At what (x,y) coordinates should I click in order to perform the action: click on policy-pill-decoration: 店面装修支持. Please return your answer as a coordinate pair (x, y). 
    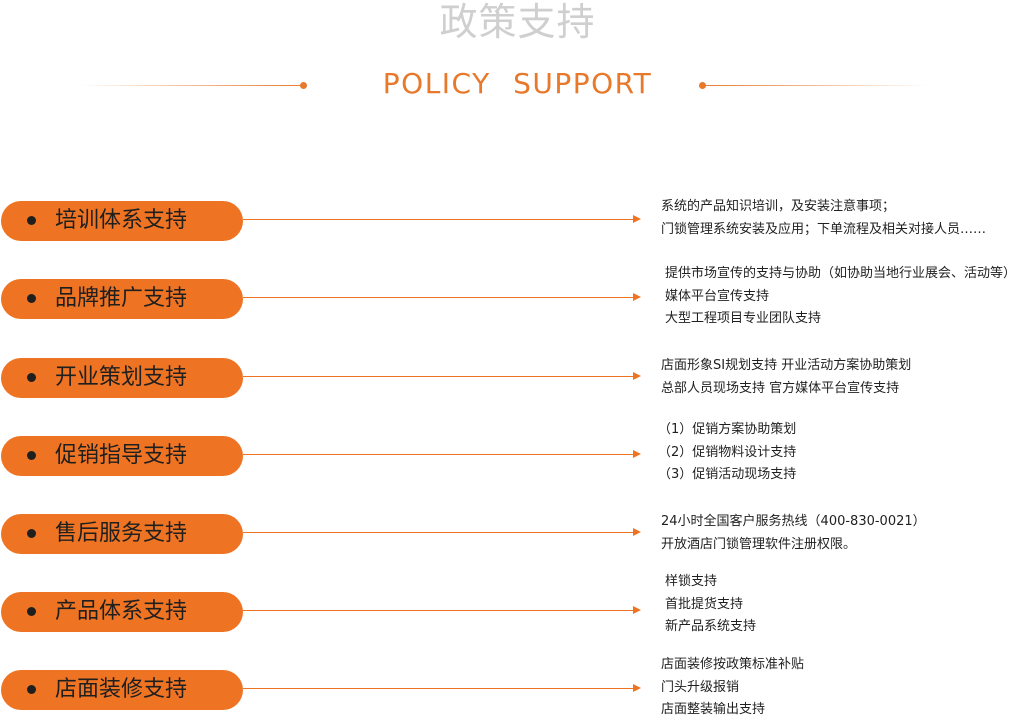
    Looking at the image, I should click on (122, 690).